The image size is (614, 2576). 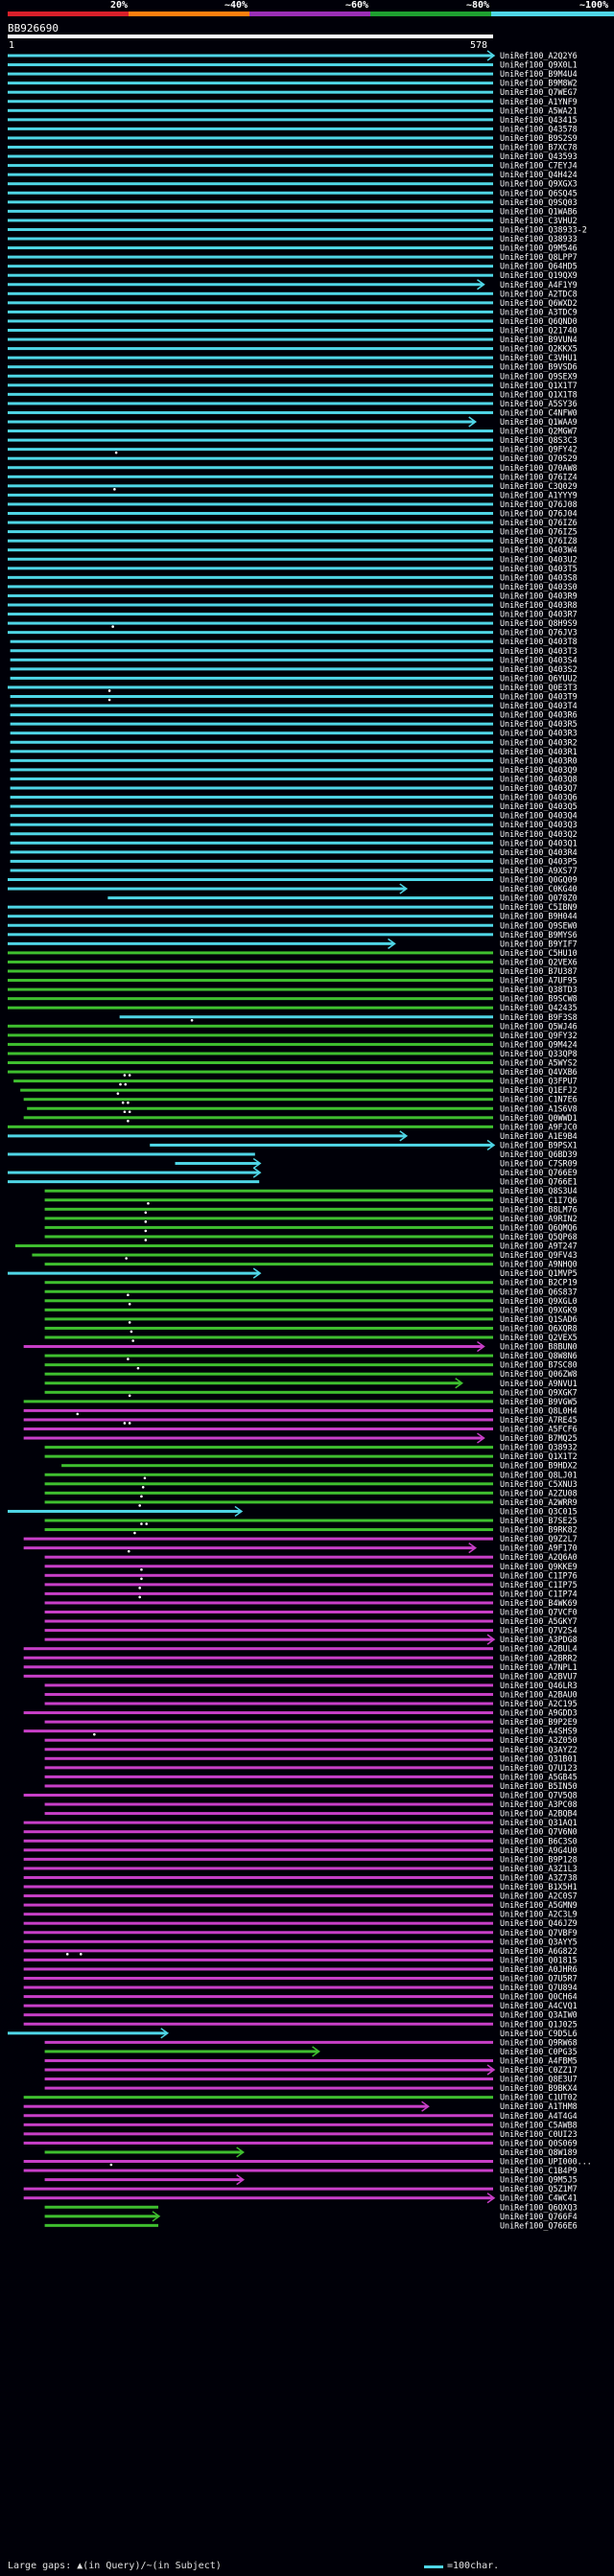 I want to click on hit-label: UniRef100_Q2MGW7, so click(x=539, y=432).